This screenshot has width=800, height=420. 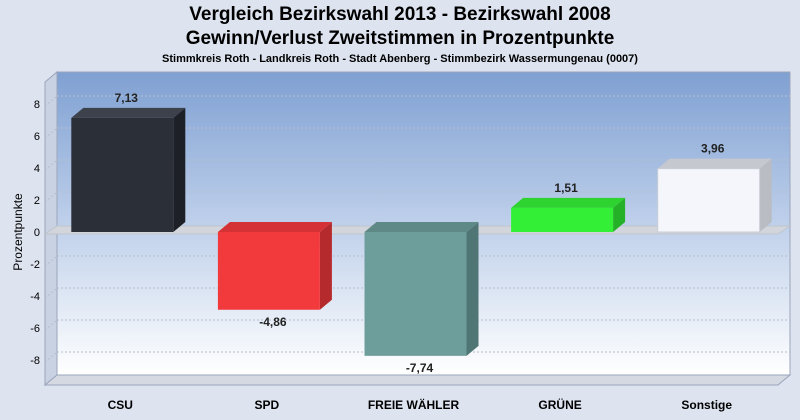 What do you see at coordinates (37, 137) in the screenshot?
I see `y-tick-label: 6` at bounding box center [37, 137].